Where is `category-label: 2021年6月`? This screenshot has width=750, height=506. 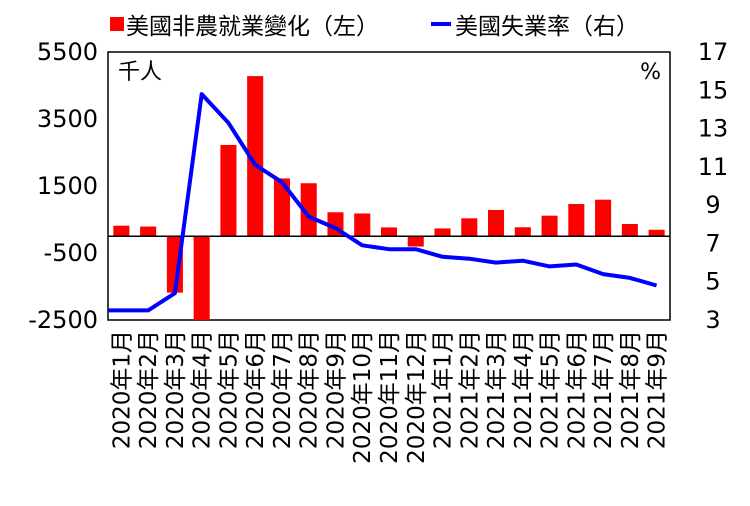
category-label: 2021年6月 is located at coordinates (577, 389).